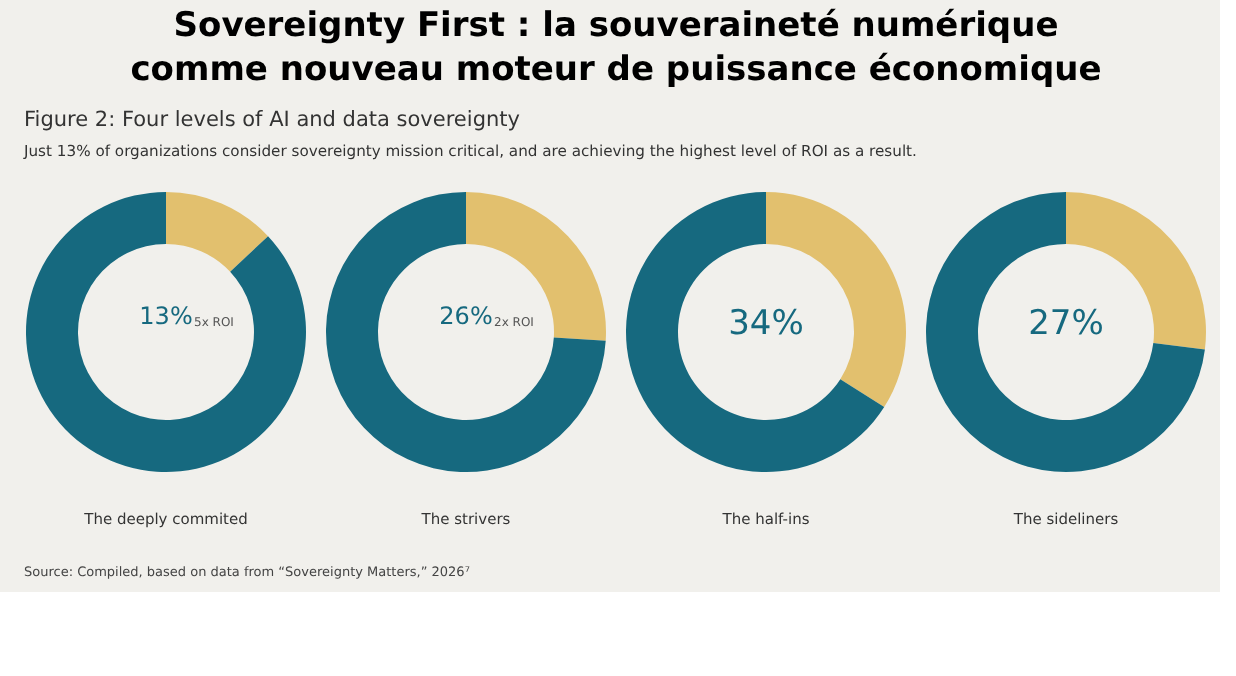 Image resolution: width=1236 pixels, height=676 pixels. What do you see at coordinates (616, 48) in the screenshot?
I see `text: Sovereignty First : la souveraineté numérique comme nouveau moteur de puissance économique` at bounding box center [616, 48].